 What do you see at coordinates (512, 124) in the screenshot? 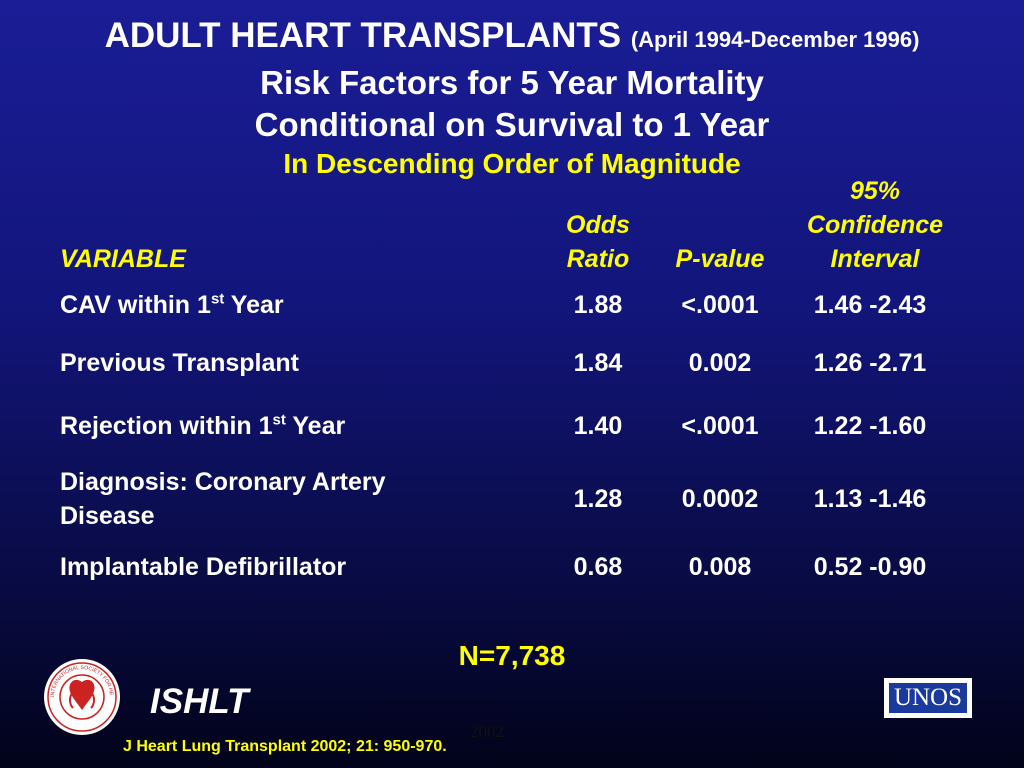
I see `title-line-3: Conditional on Survival to 1 Year` at bounding box center [512, 124].